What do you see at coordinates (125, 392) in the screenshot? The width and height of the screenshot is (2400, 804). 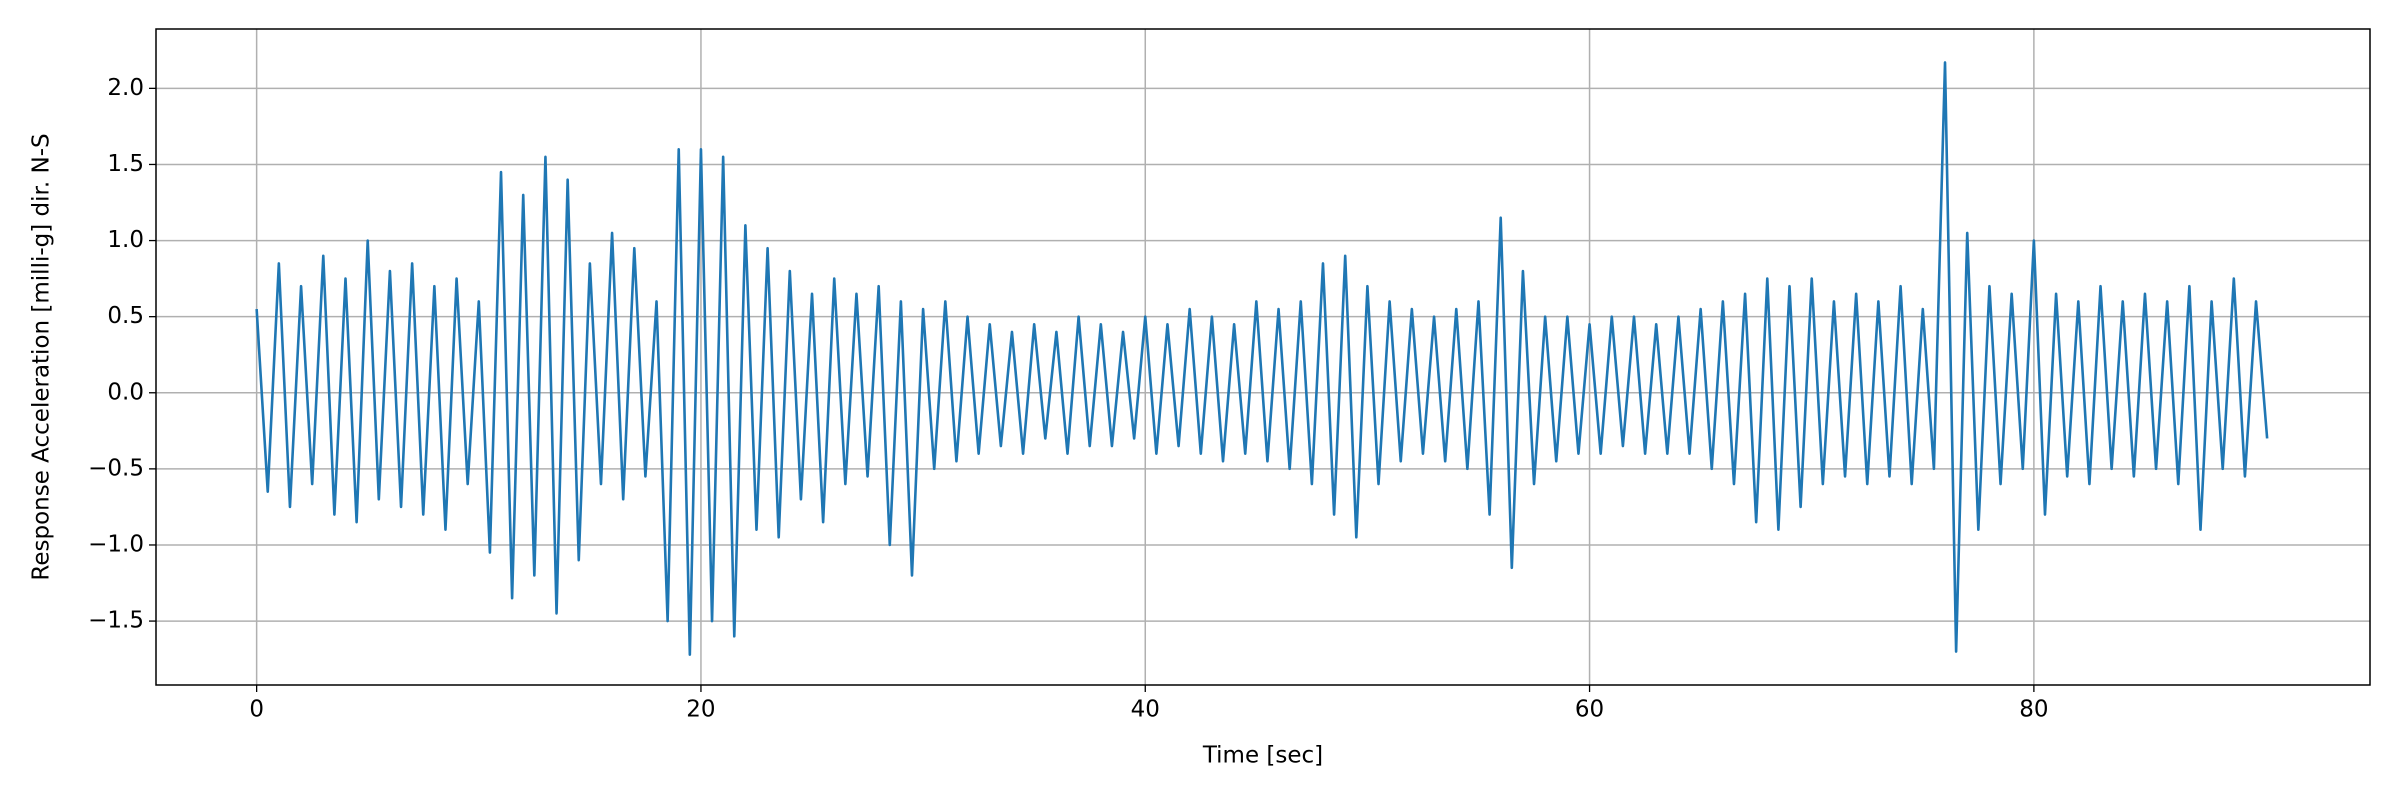 I see `y-tick-label: 0.0` at bounding box center [125, 392].